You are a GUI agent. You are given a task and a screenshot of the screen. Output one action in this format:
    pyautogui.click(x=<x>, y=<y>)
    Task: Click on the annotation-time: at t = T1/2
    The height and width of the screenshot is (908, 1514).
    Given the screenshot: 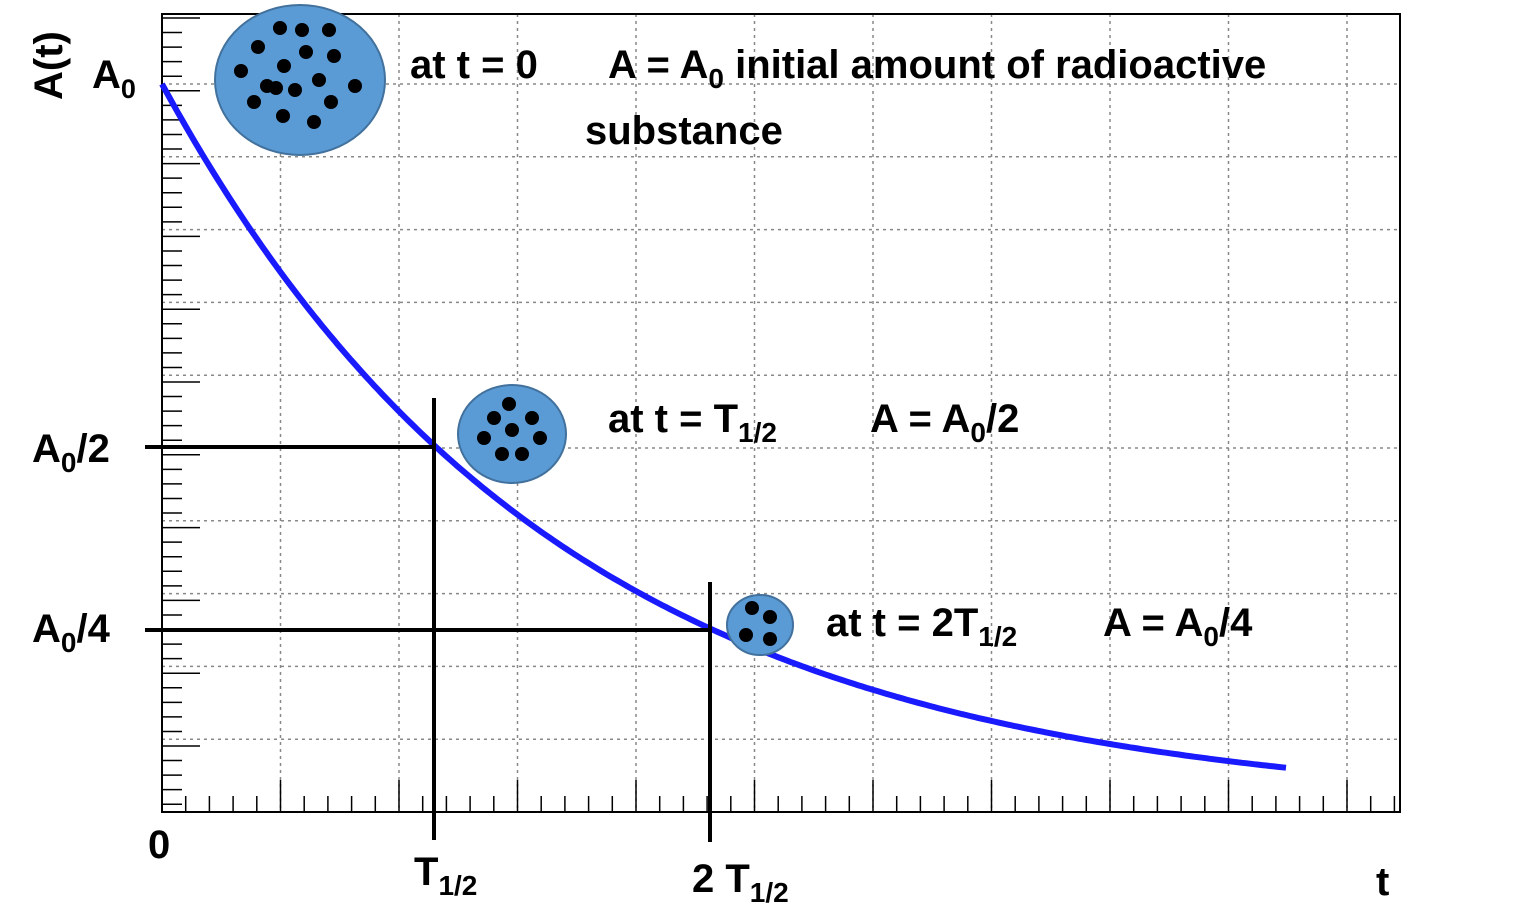 What is the action you would take?
    pyautogui.click(x=692, y=422)
    